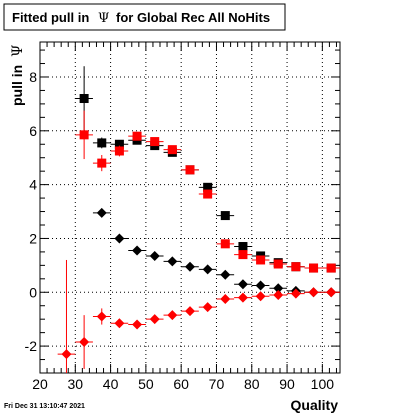 This screenshot has width=400, height=414. What do you see at coordinates (44, 406) in the screenshot?
I see `footer-timestamp: Fri Dec 31 13:10:47 2021` at bounding box center [44, 406].